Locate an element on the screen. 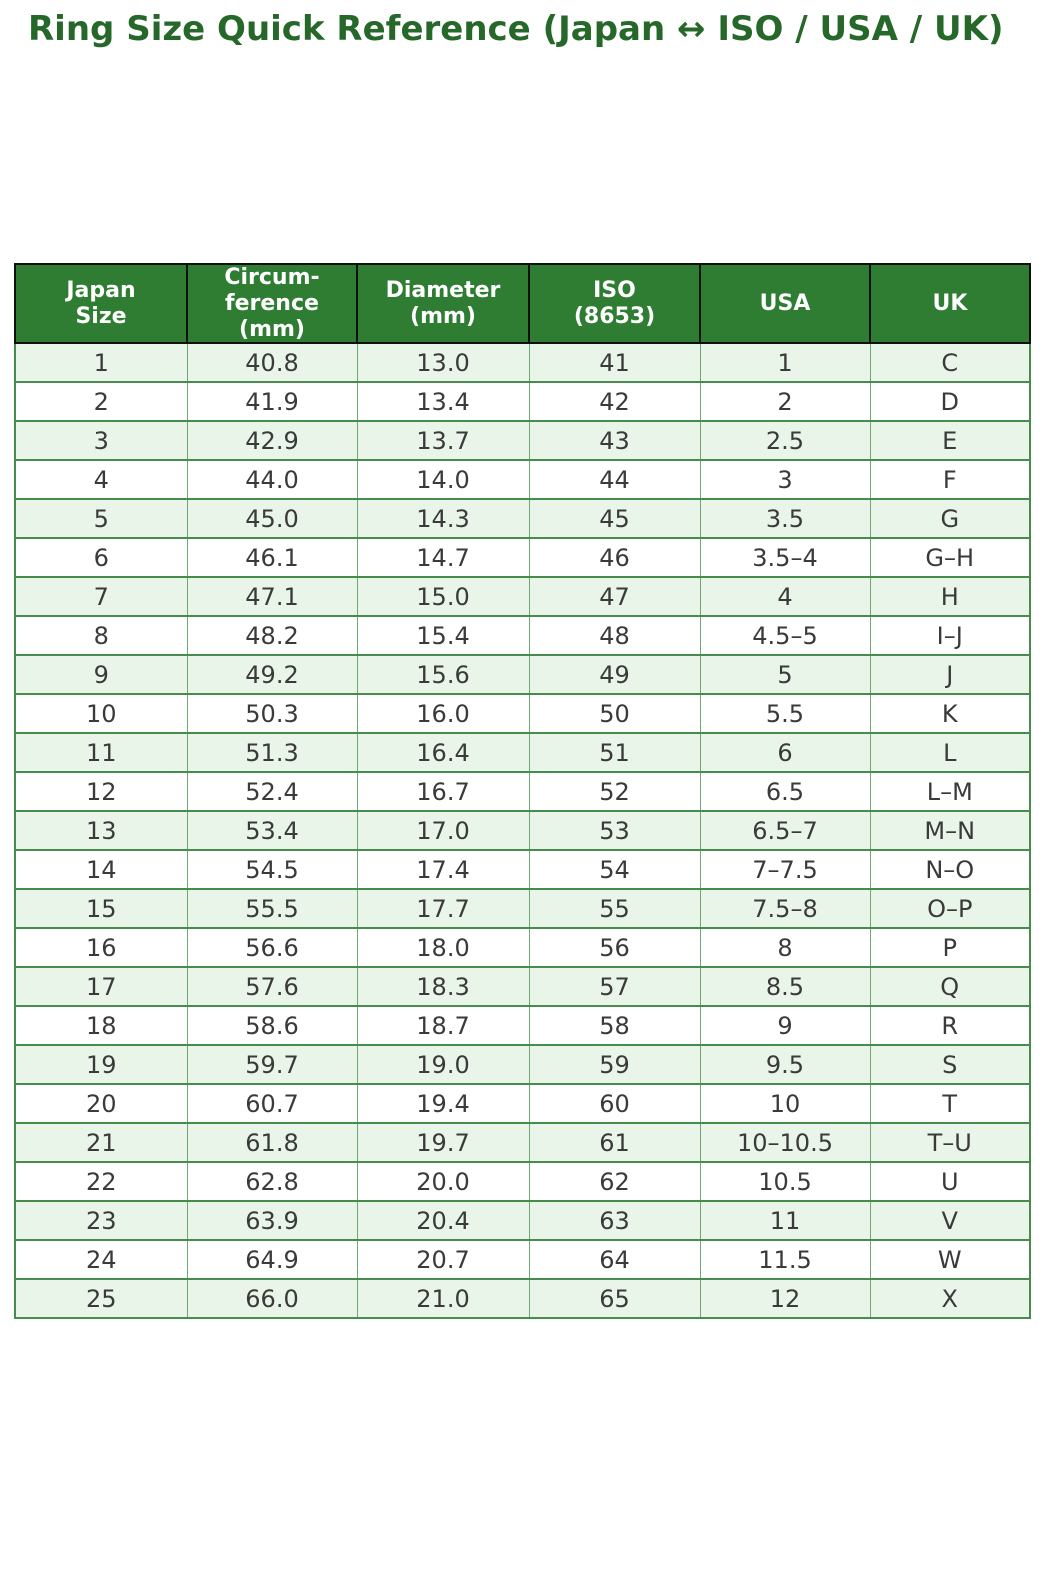 This screenshot has width=1043, height=1575. cell: R is located at coordinates (950, 1026).